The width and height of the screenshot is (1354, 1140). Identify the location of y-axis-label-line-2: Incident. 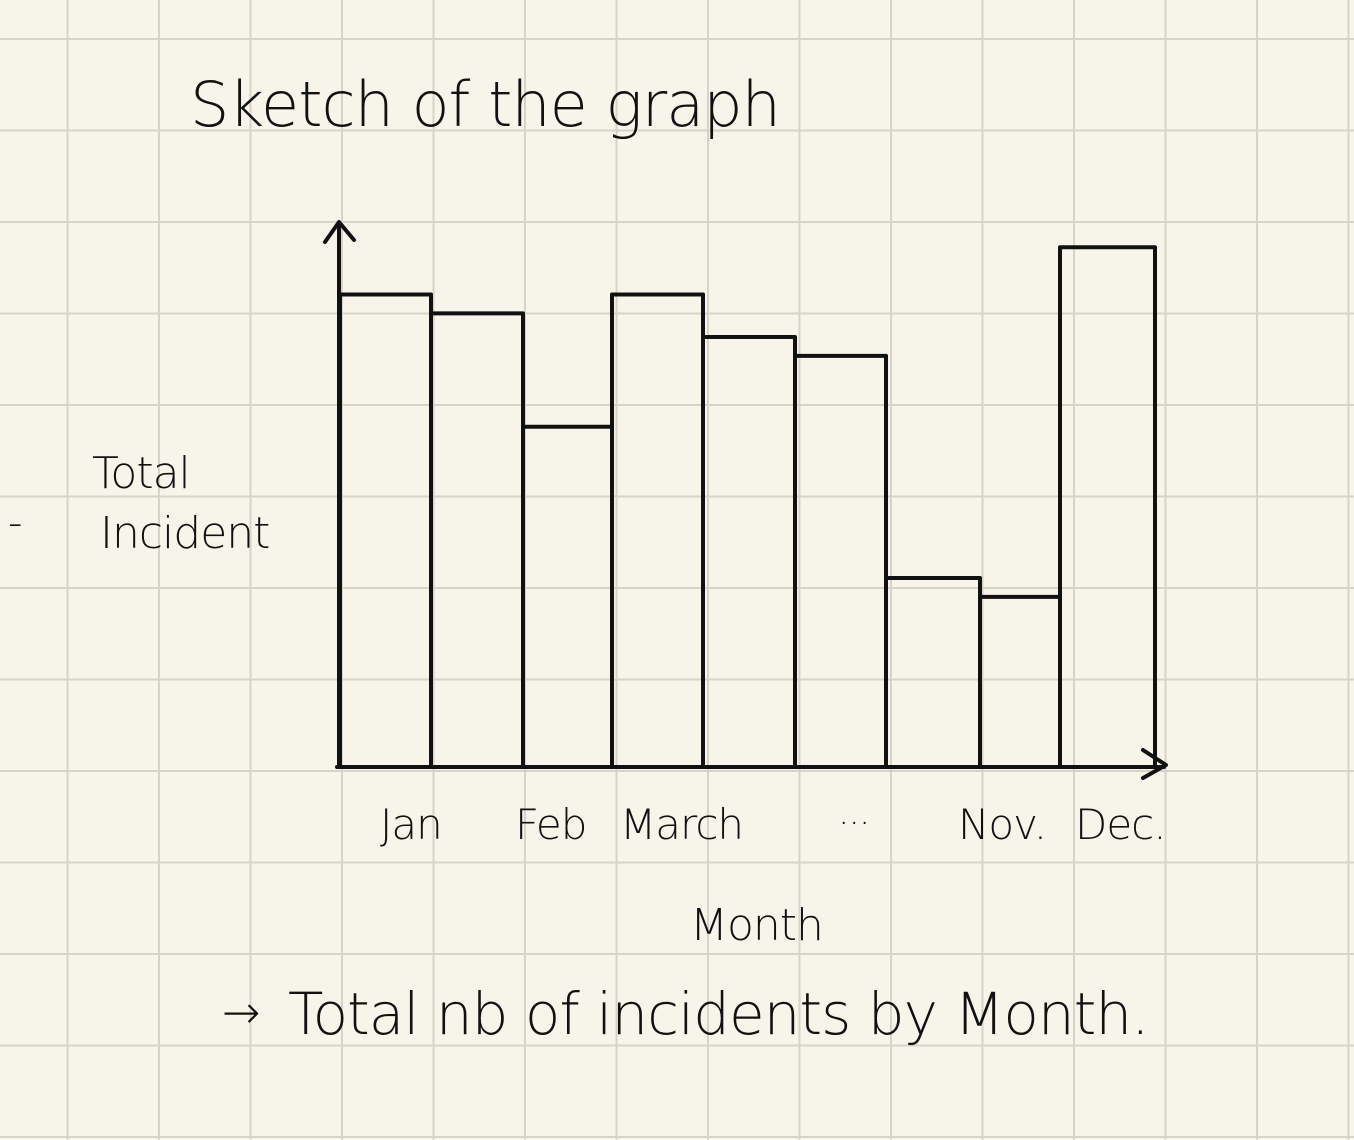
(185, 533).